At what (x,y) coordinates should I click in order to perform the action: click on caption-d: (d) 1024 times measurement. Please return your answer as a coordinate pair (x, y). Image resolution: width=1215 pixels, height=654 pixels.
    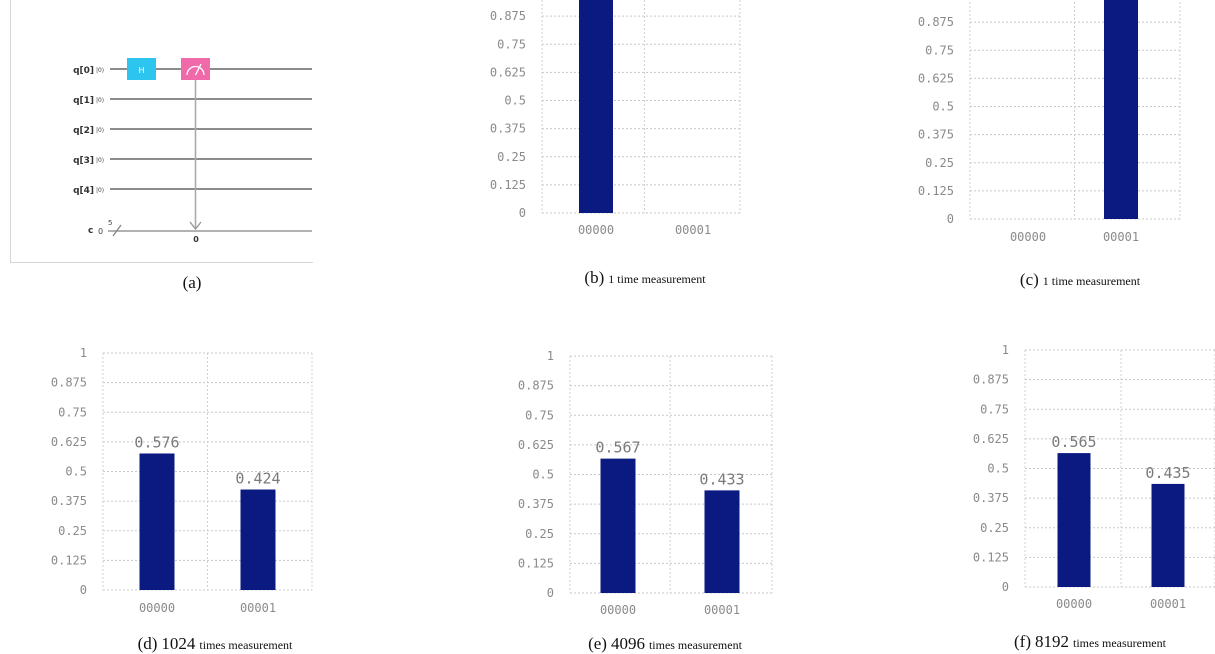
    Looking at the image, I should click on (215, 644).